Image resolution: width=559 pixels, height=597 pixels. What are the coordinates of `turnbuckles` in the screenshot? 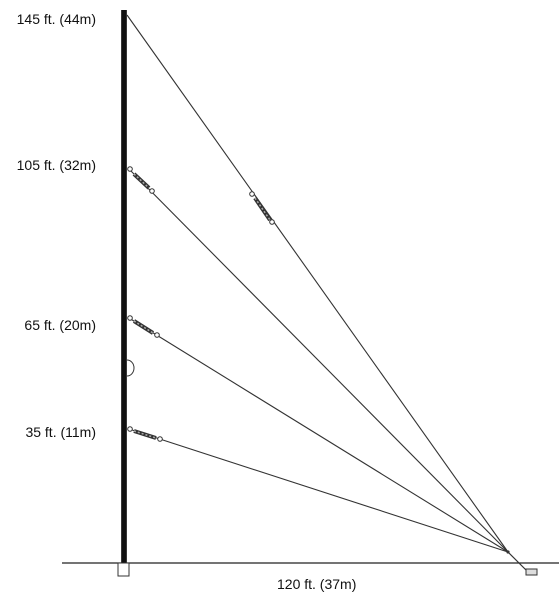 It's located at (201, 304).